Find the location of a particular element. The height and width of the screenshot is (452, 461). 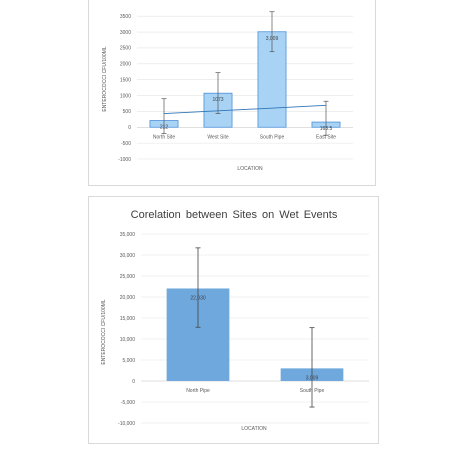

chart-1-y-tick-label: 0 is located at coordinates (129, 128).